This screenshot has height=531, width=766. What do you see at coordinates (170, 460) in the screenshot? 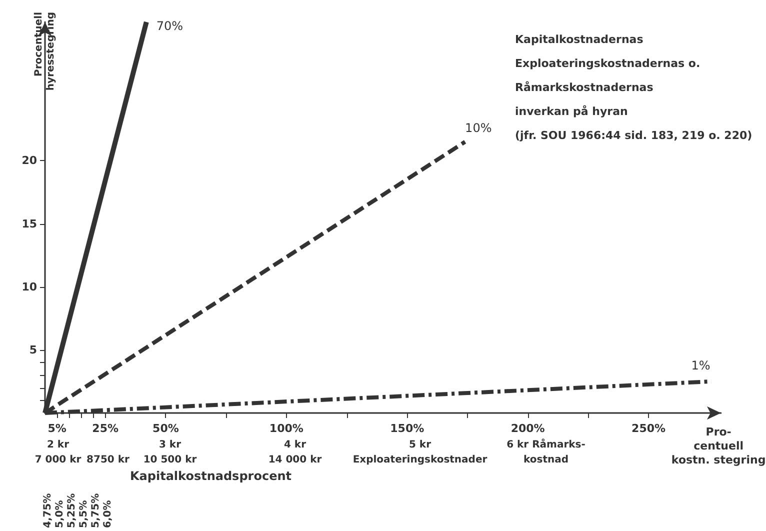
I see `text: 10 500 kr` at bounding box center [170, 460].